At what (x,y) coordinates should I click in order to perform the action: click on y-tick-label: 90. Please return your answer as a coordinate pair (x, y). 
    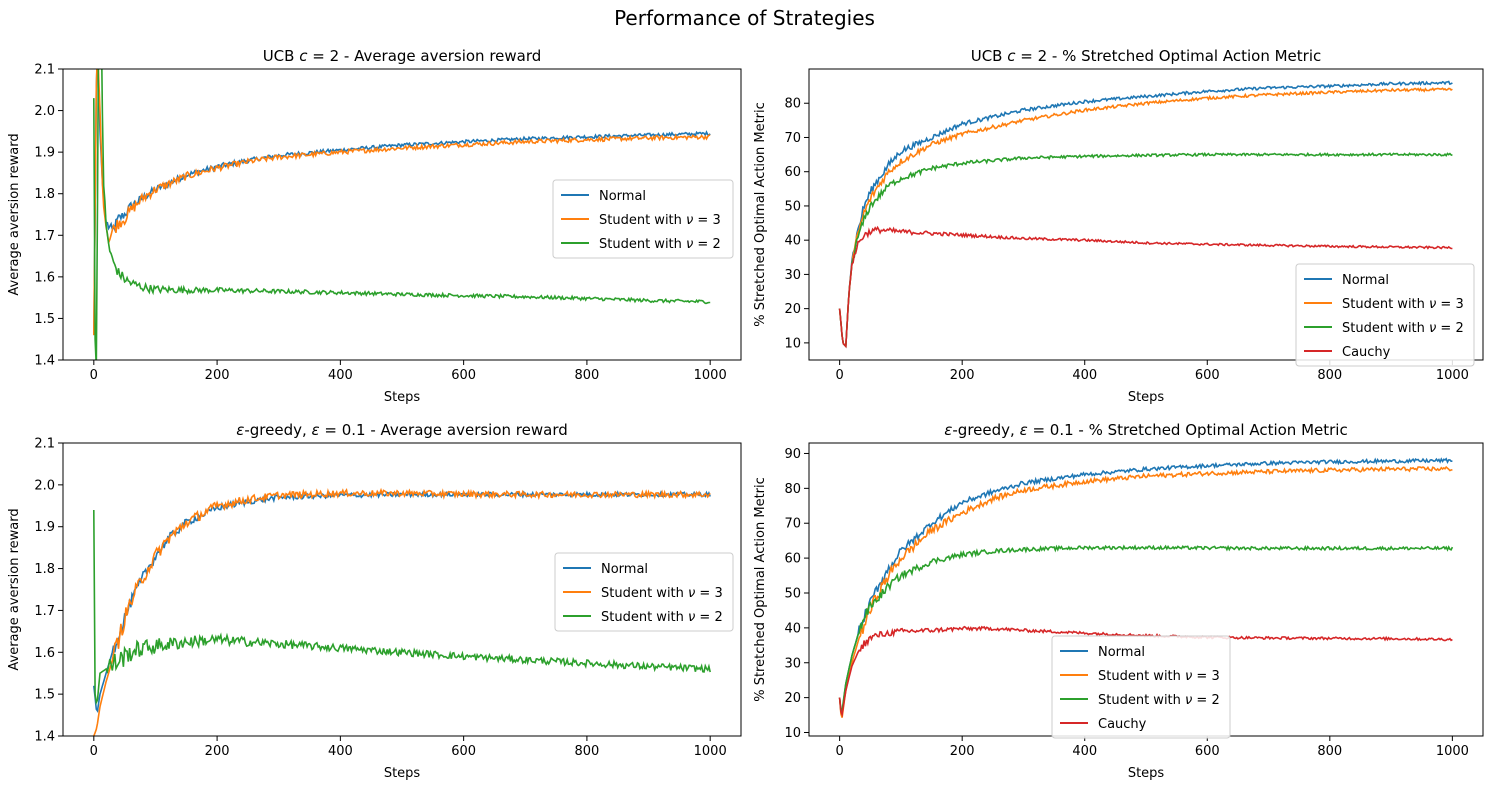
    Looking at the image, I should click on (792, 454).